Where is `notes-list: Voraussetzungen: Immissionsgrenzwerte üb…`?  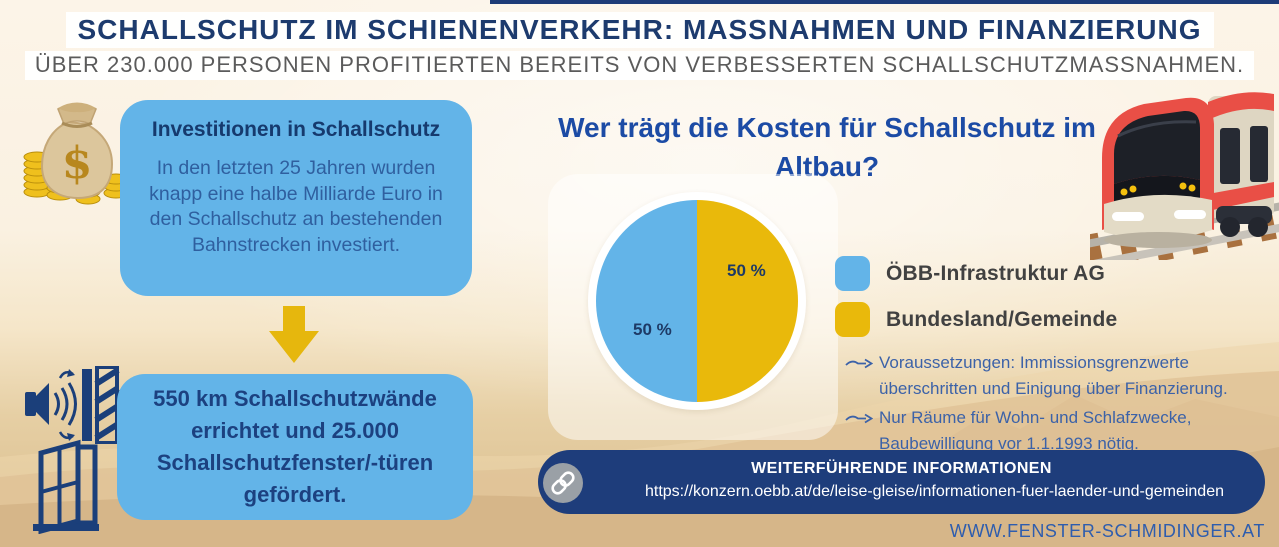 notes-list: Voraussetzungen: Immissionsgrenzwerte üb… is located at coordinates (1062, 405).